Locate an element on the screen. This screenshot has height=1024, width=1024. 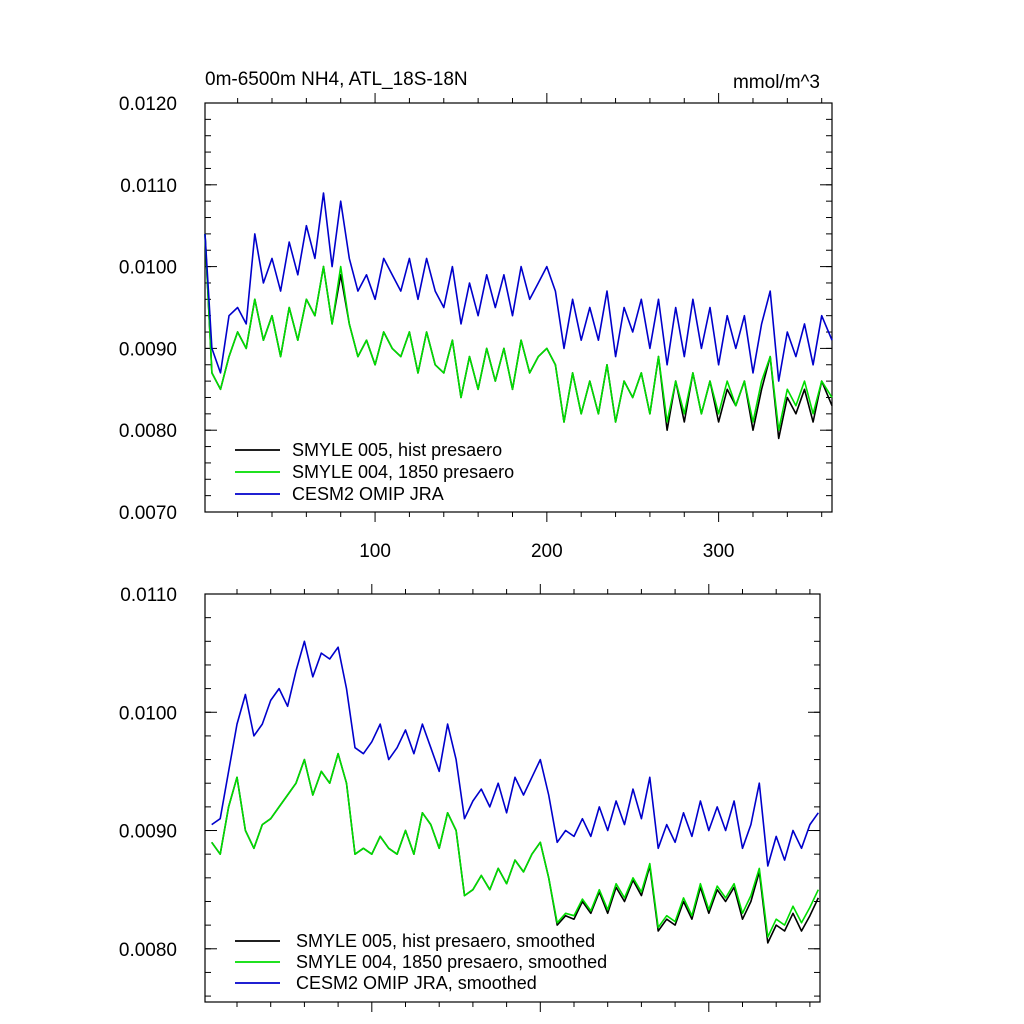
top-ytick-label: 0.0080 is located at coordinates (148, 431).